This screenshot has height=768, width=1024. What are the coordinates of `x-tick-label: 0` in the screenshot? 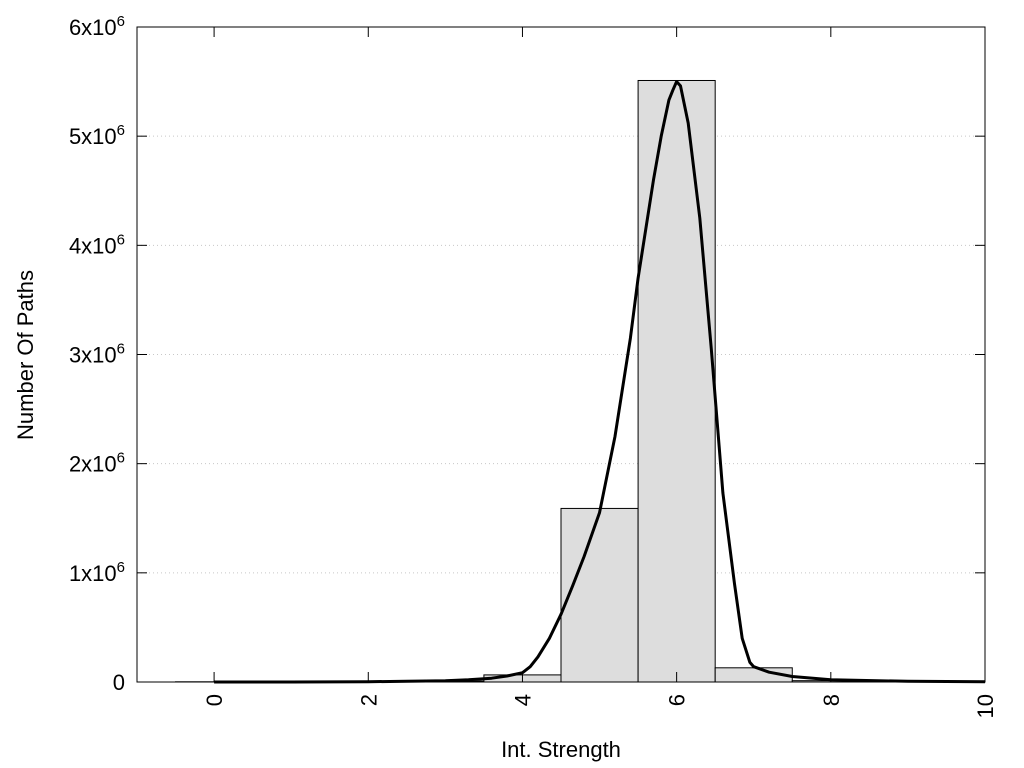 It's located at (214, 700).